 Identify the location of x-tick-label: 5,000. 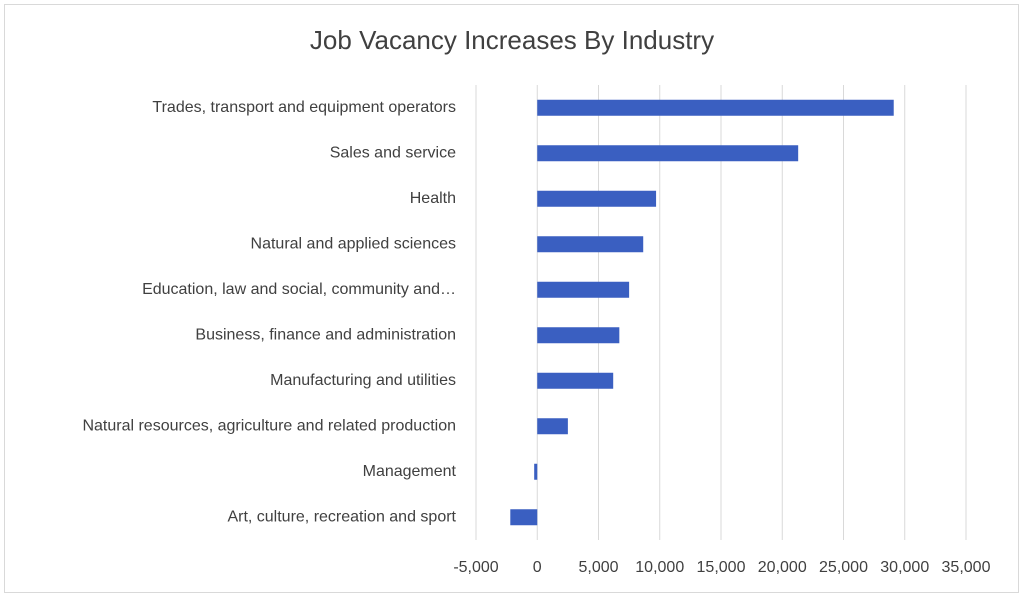
(598, 567).